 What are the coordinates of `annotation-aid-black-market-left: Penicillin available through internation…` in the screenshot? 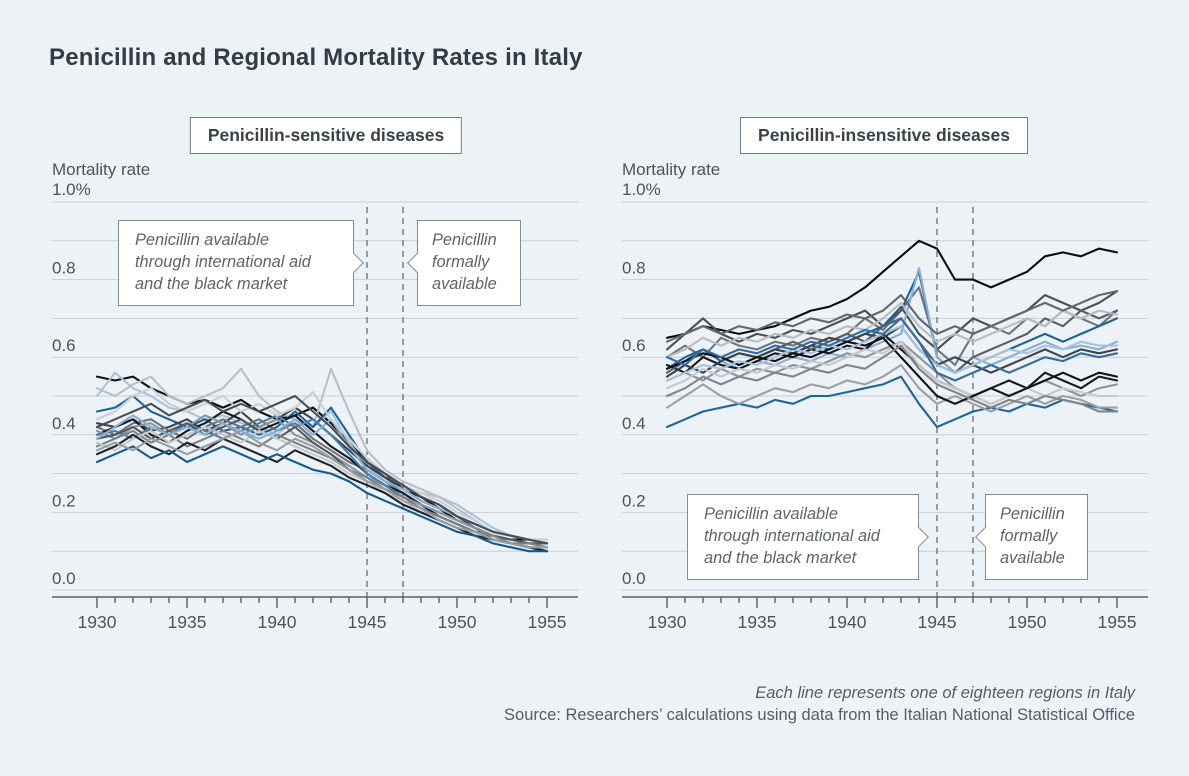 It's located at (241, 263).